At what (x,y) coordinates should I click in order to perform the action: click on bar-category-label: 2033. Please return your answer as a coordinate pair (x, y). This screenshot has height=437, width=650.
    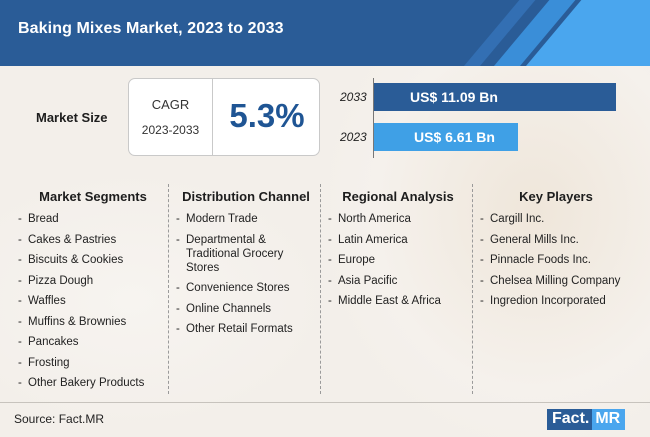
    Looking at the image, I should click on (353, 97).